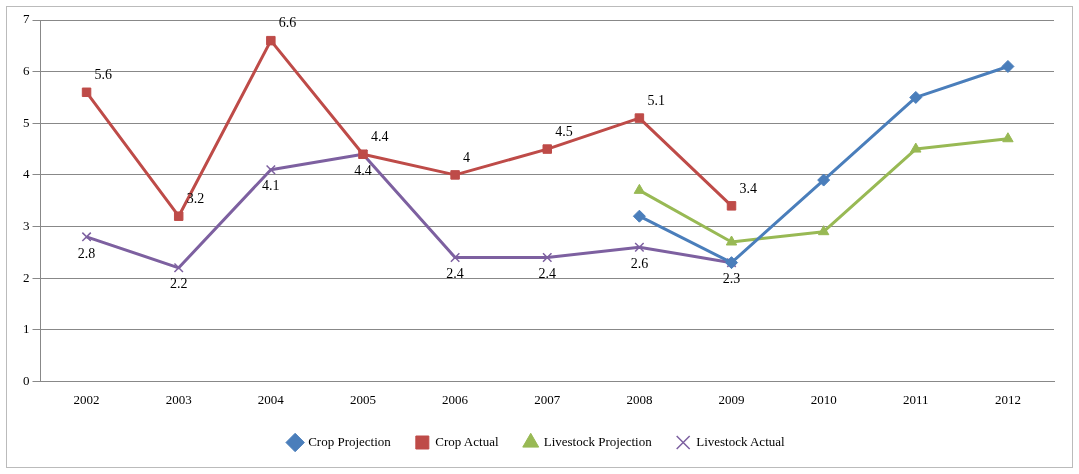 Image resolution: width=1079 pixels, height=474 pixels. What do you see at coordinates (598, 441) in the screenshot?
I see `legend-label: Livestock Projection` at bounding box center [598, 441].